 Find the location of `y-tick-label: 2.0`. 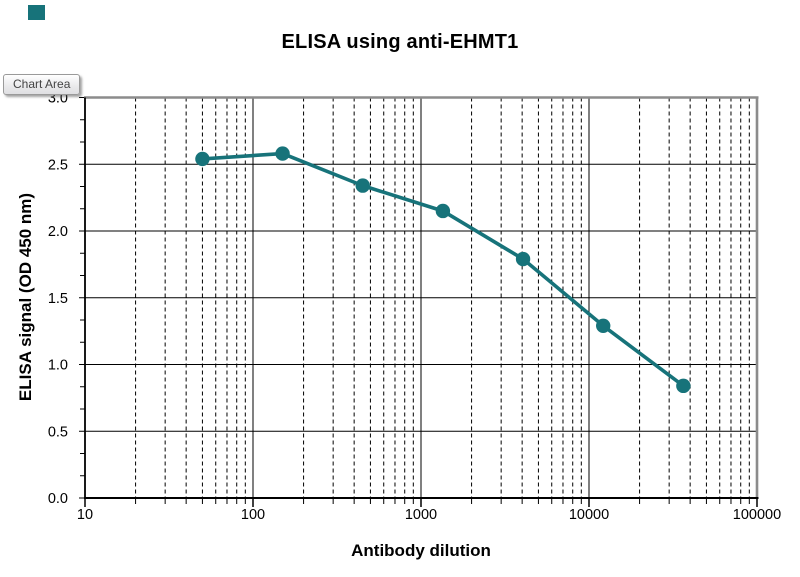

y-tick-label: 2.0 is located at coordinates (58, 232).